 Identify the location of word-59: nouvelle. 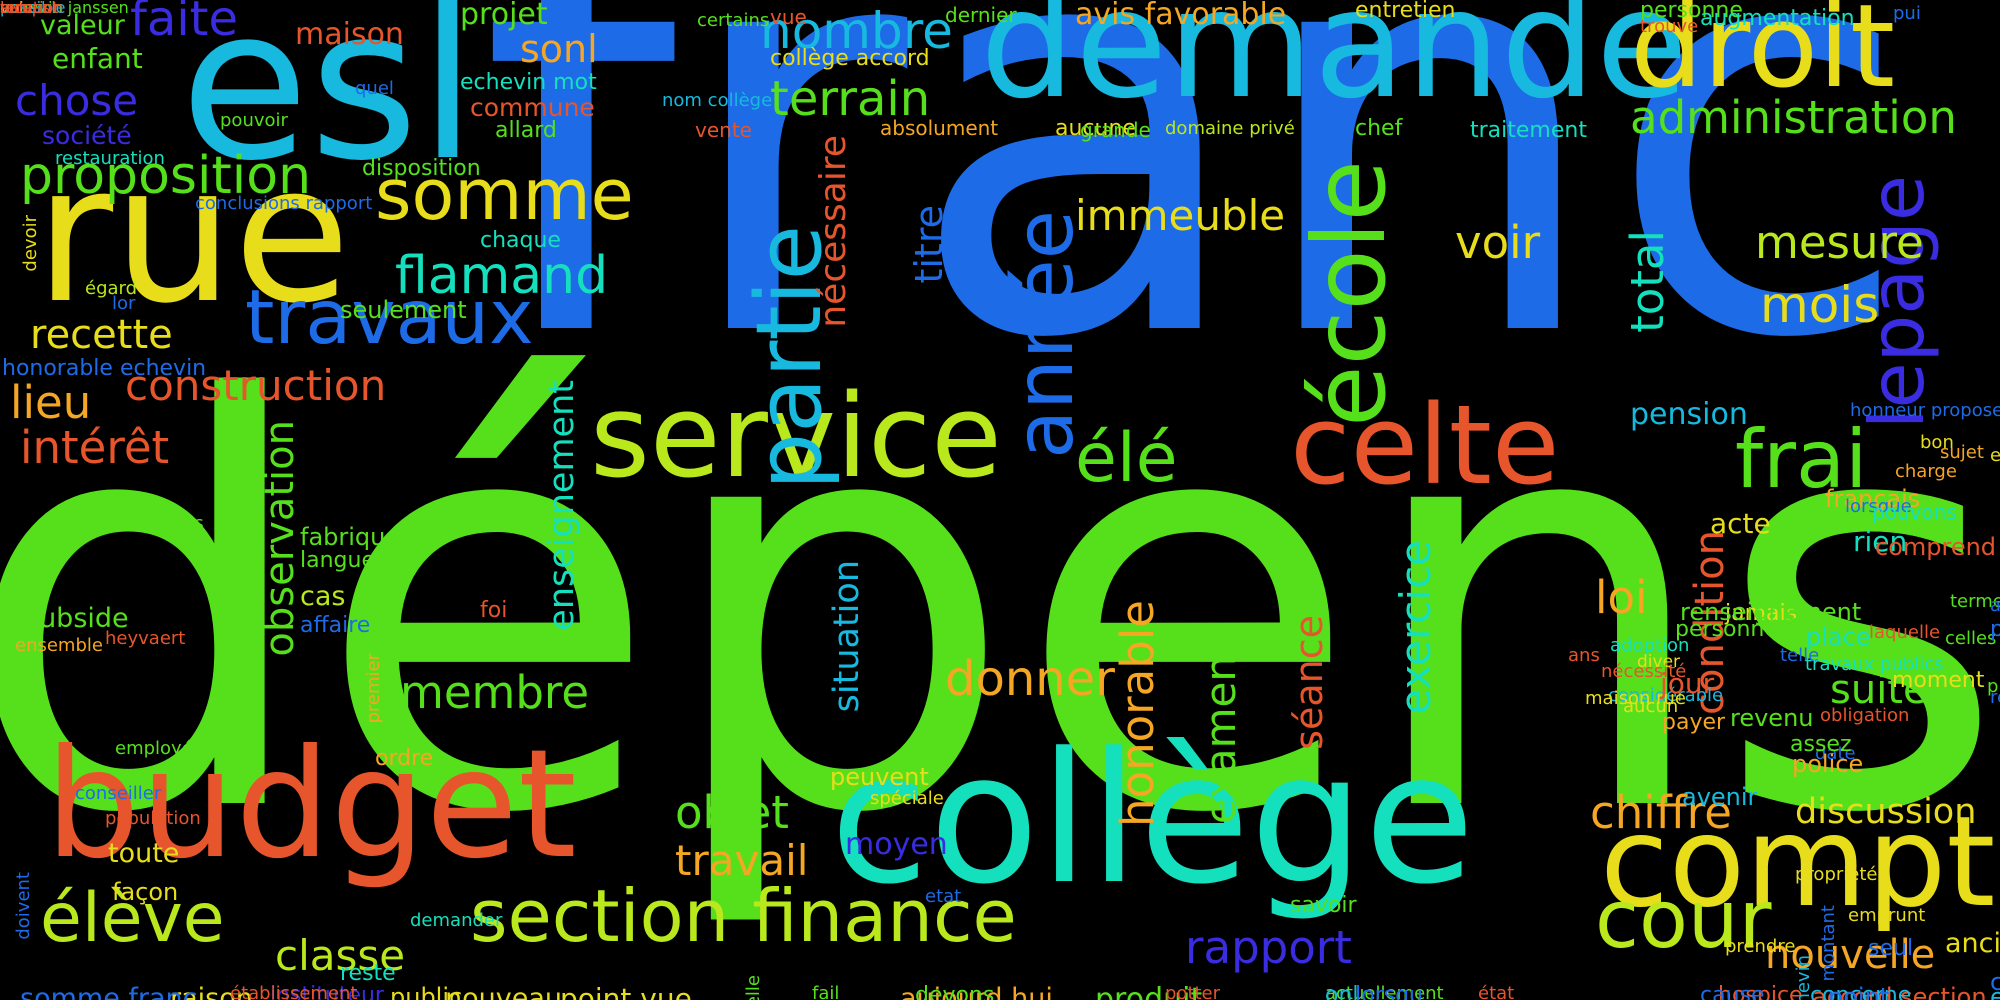
(1850, 955).